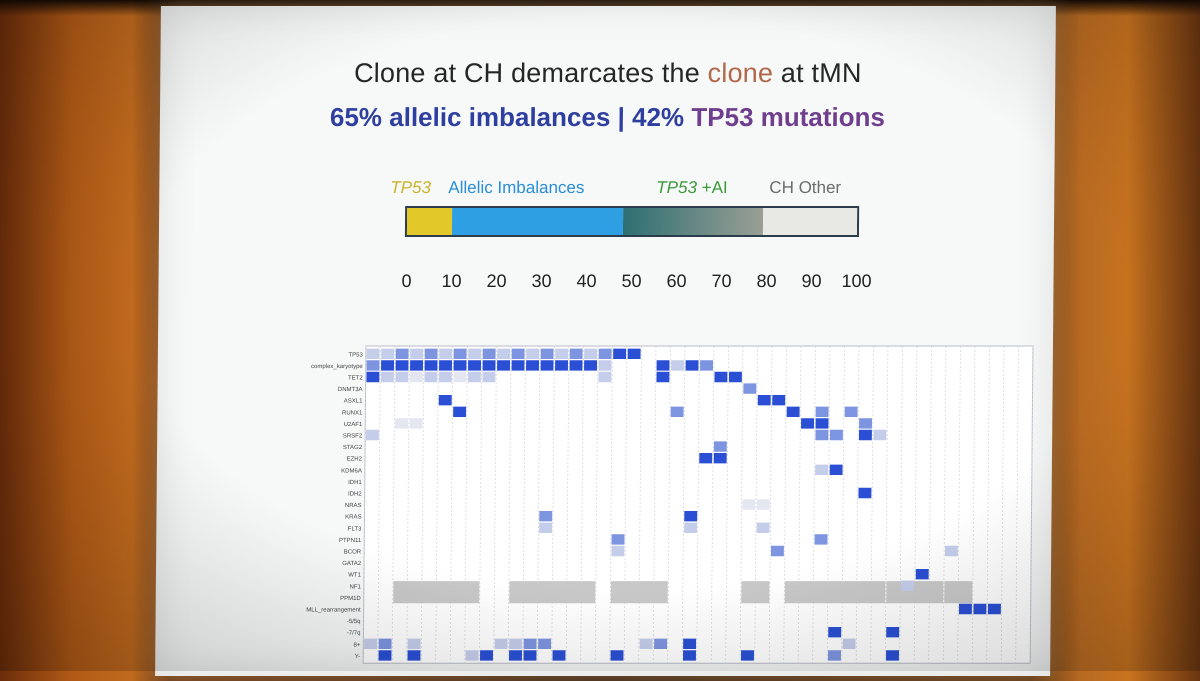 The image size is (1200, 681). Describe the element at coordinates (805, 187) in the screenshot. I see `legend-ch-other: CH Other` at that location.